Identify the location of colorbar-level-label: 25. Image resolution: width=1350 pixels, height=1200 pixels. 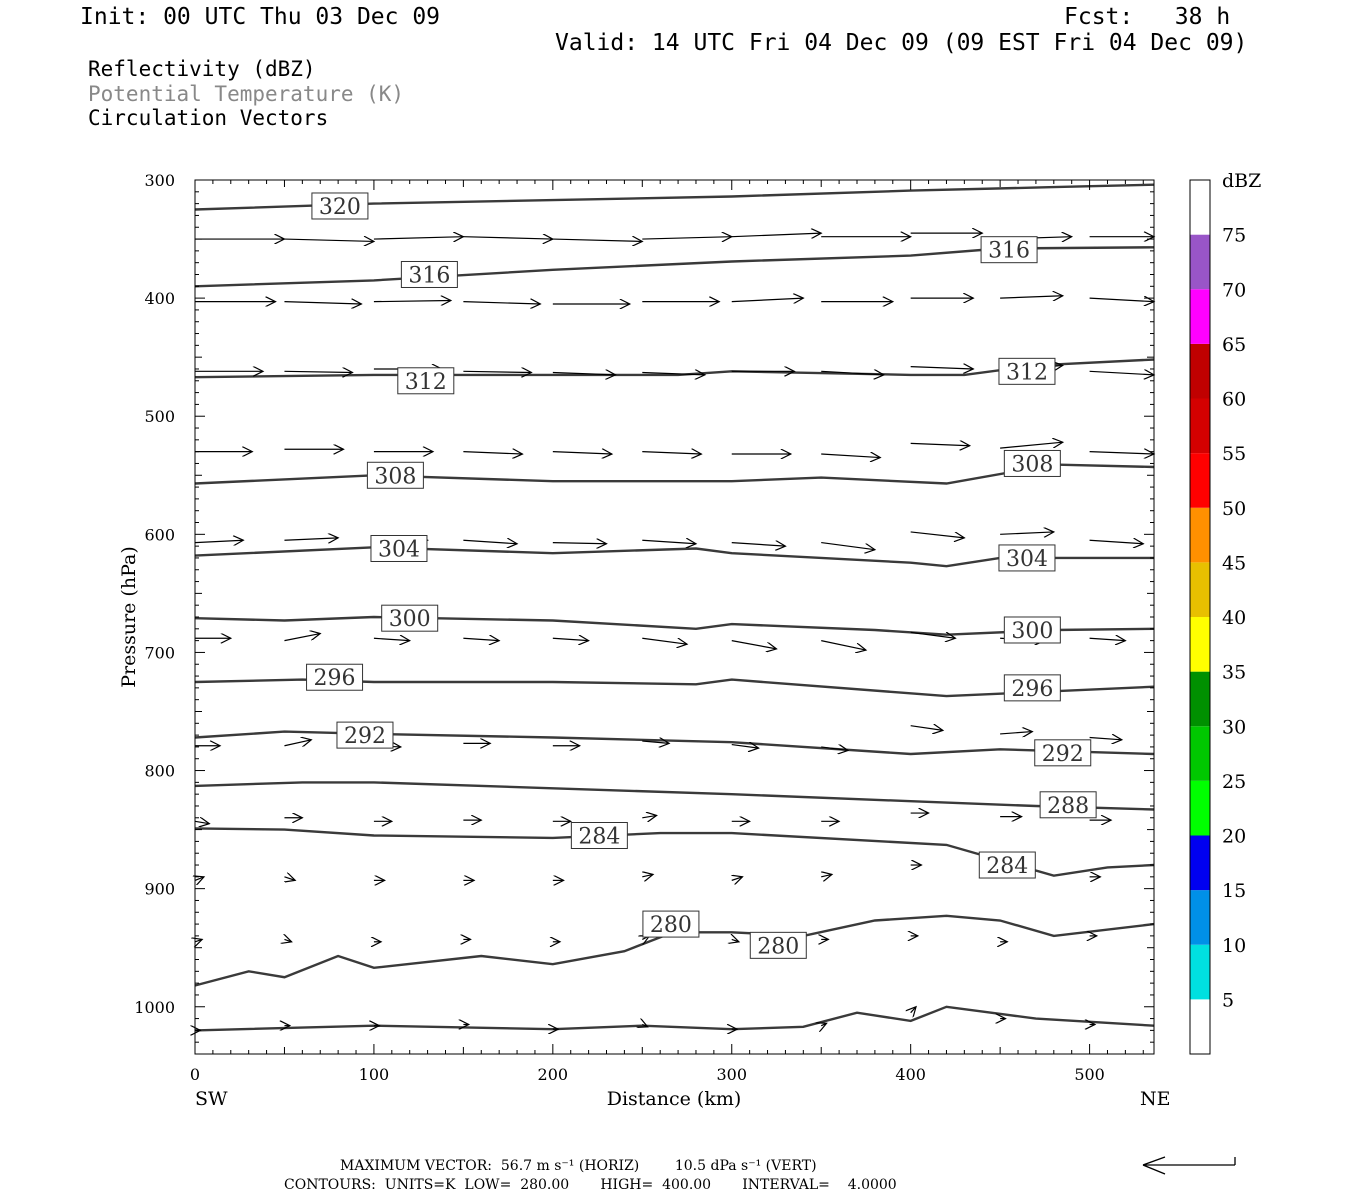
(1234, 782).